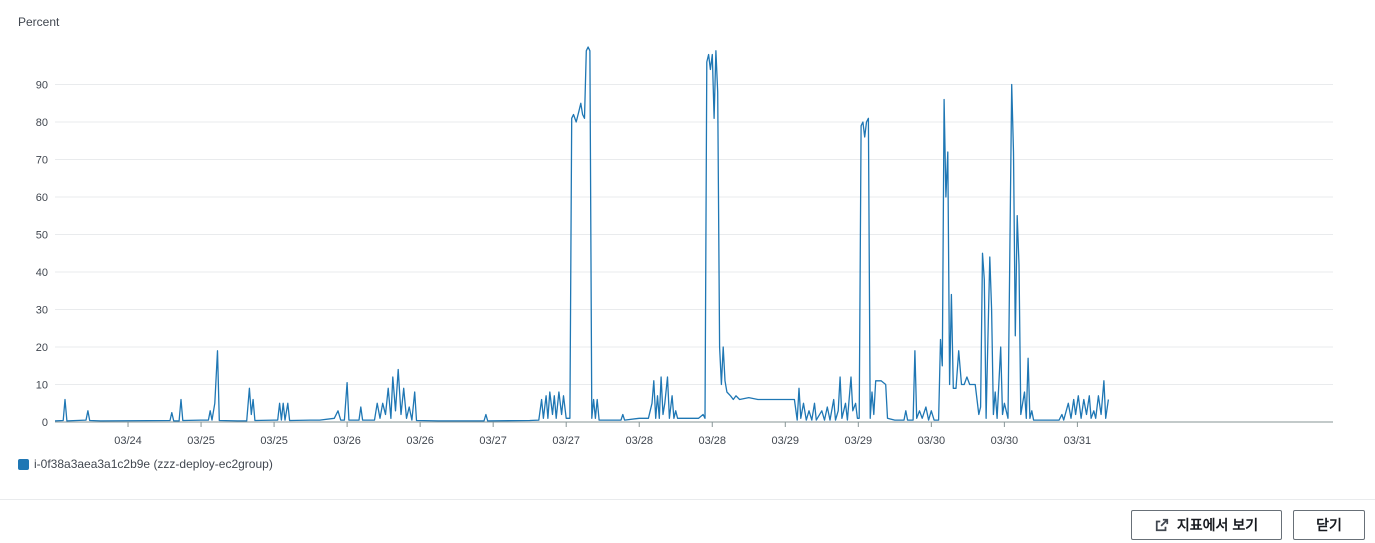 This screenshot has width=1375, height=543. I want to click on y-tick-label: 50, so click(42, 236).